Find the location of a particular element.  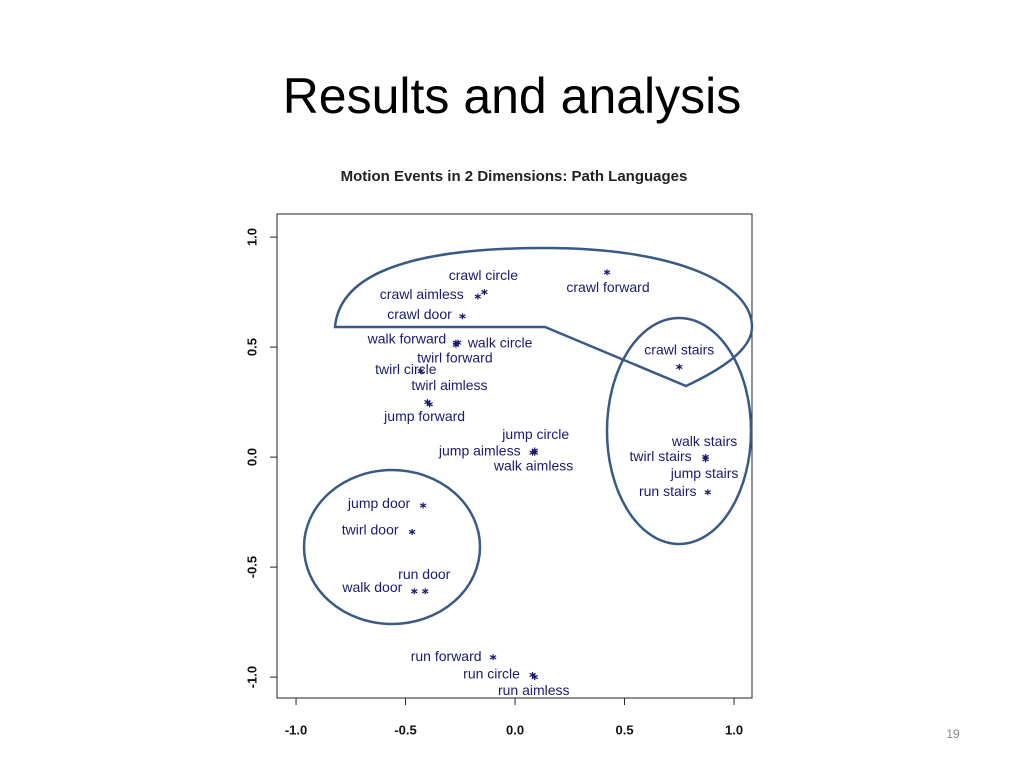

point-label: run aimless is located at coordinates (534, 690).